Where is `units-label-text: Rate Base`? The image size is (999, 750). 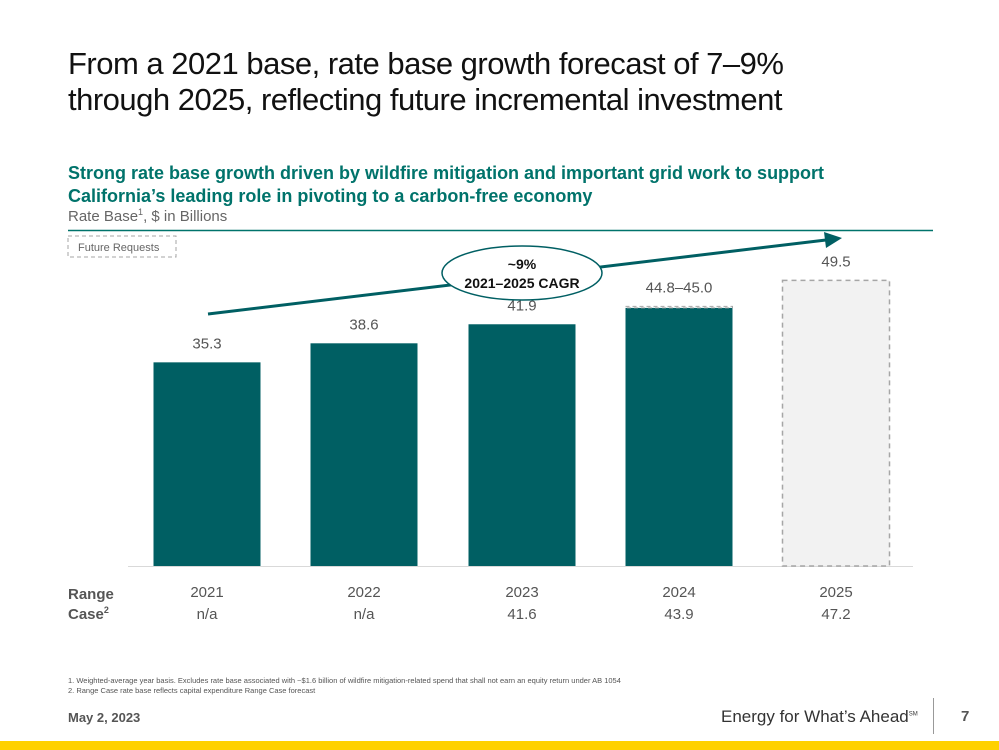
units-label-text: Rate Base is located at coordinates (103, 216).